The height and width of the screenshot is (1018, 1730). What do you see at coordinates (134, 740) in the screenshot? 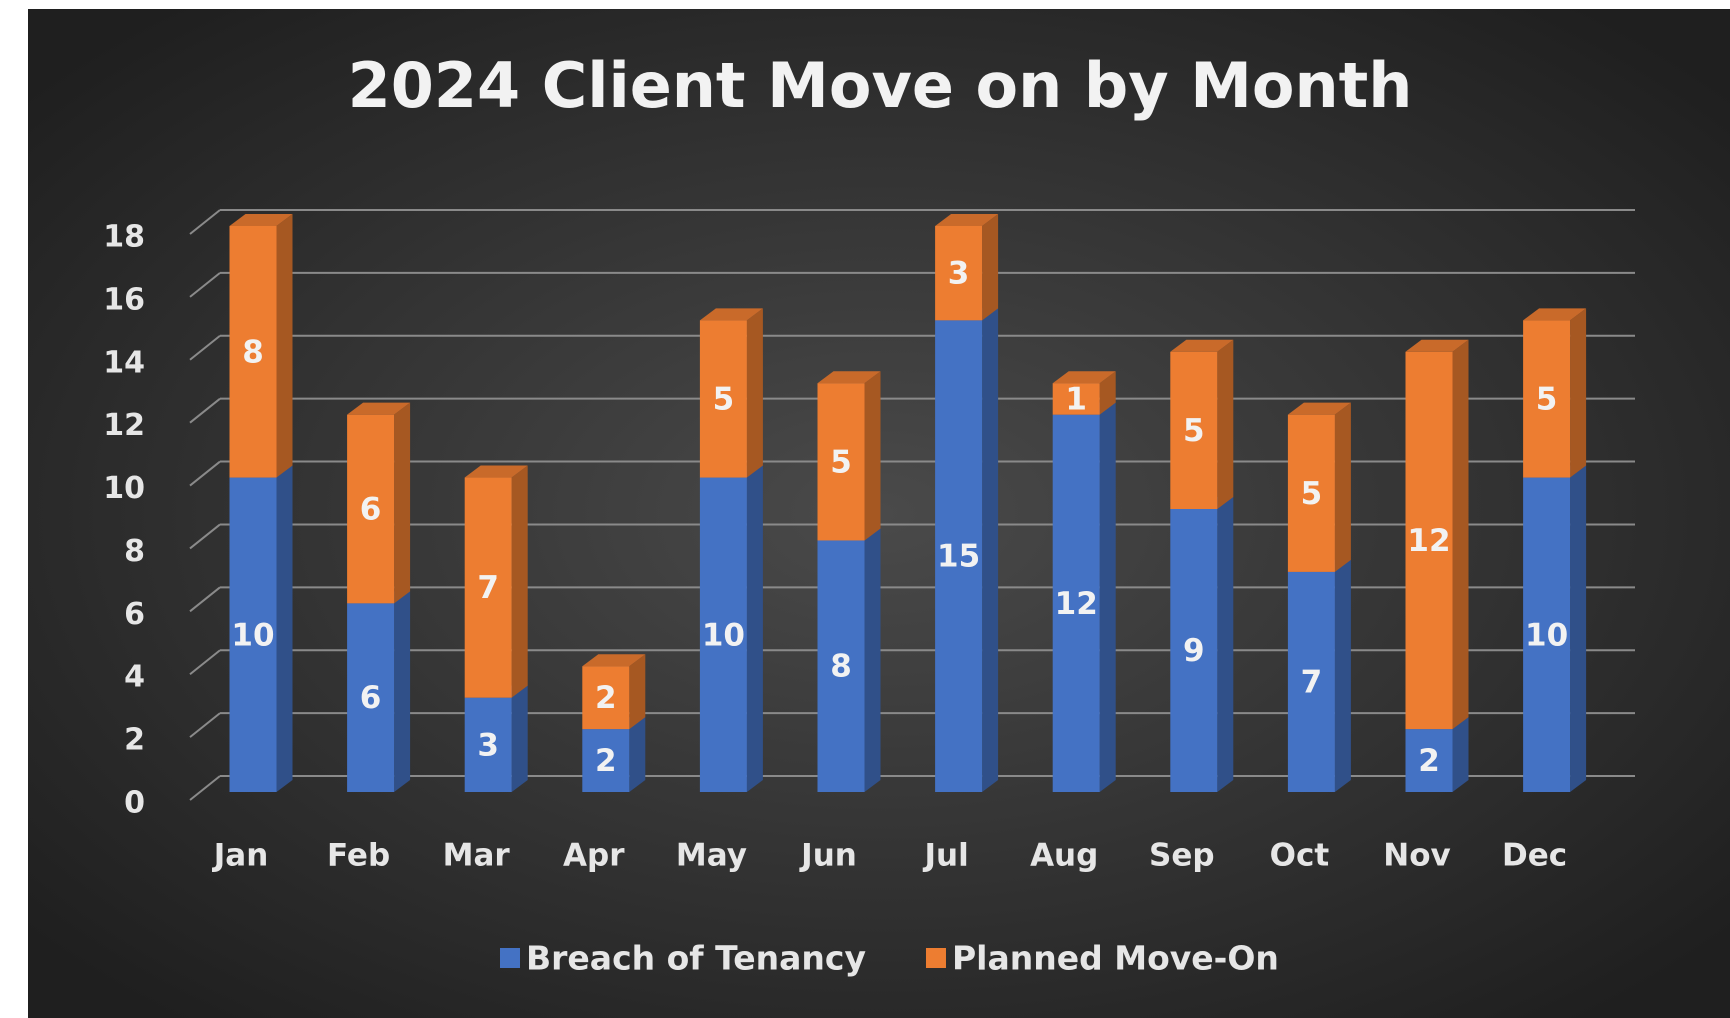
I see `y-tick-label: 2` at bounding box center [134, 740].